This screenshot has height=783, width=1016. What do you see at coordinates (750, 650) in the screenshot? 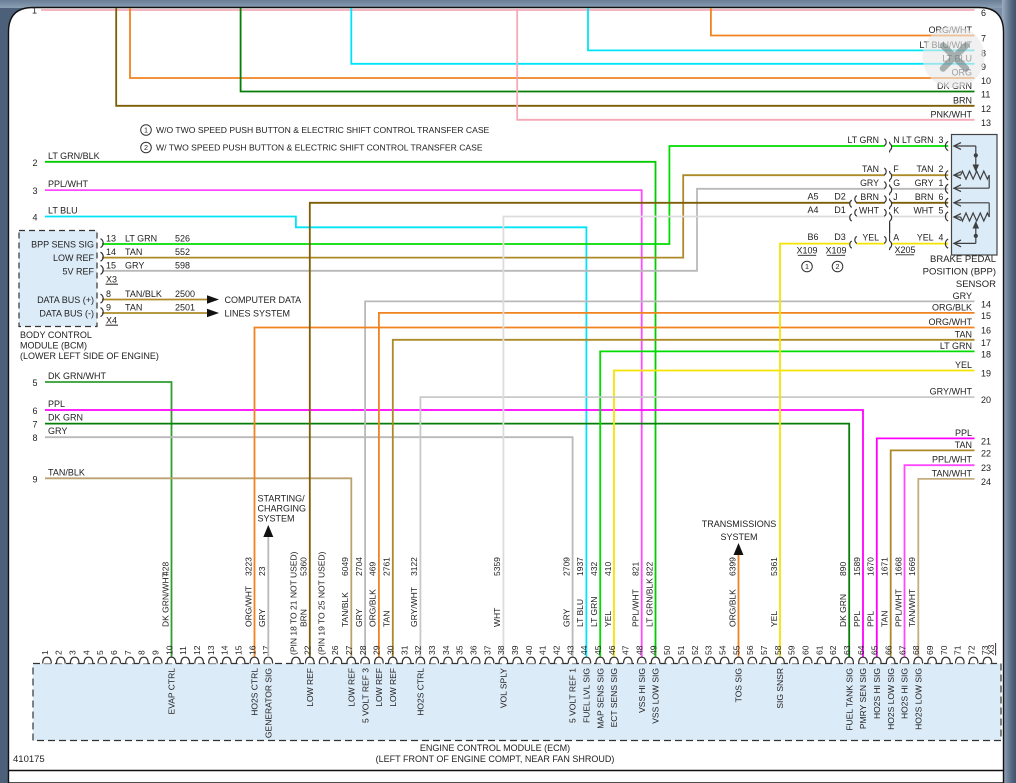
I see `svg-text: 56` at bounding box center [750, 650].